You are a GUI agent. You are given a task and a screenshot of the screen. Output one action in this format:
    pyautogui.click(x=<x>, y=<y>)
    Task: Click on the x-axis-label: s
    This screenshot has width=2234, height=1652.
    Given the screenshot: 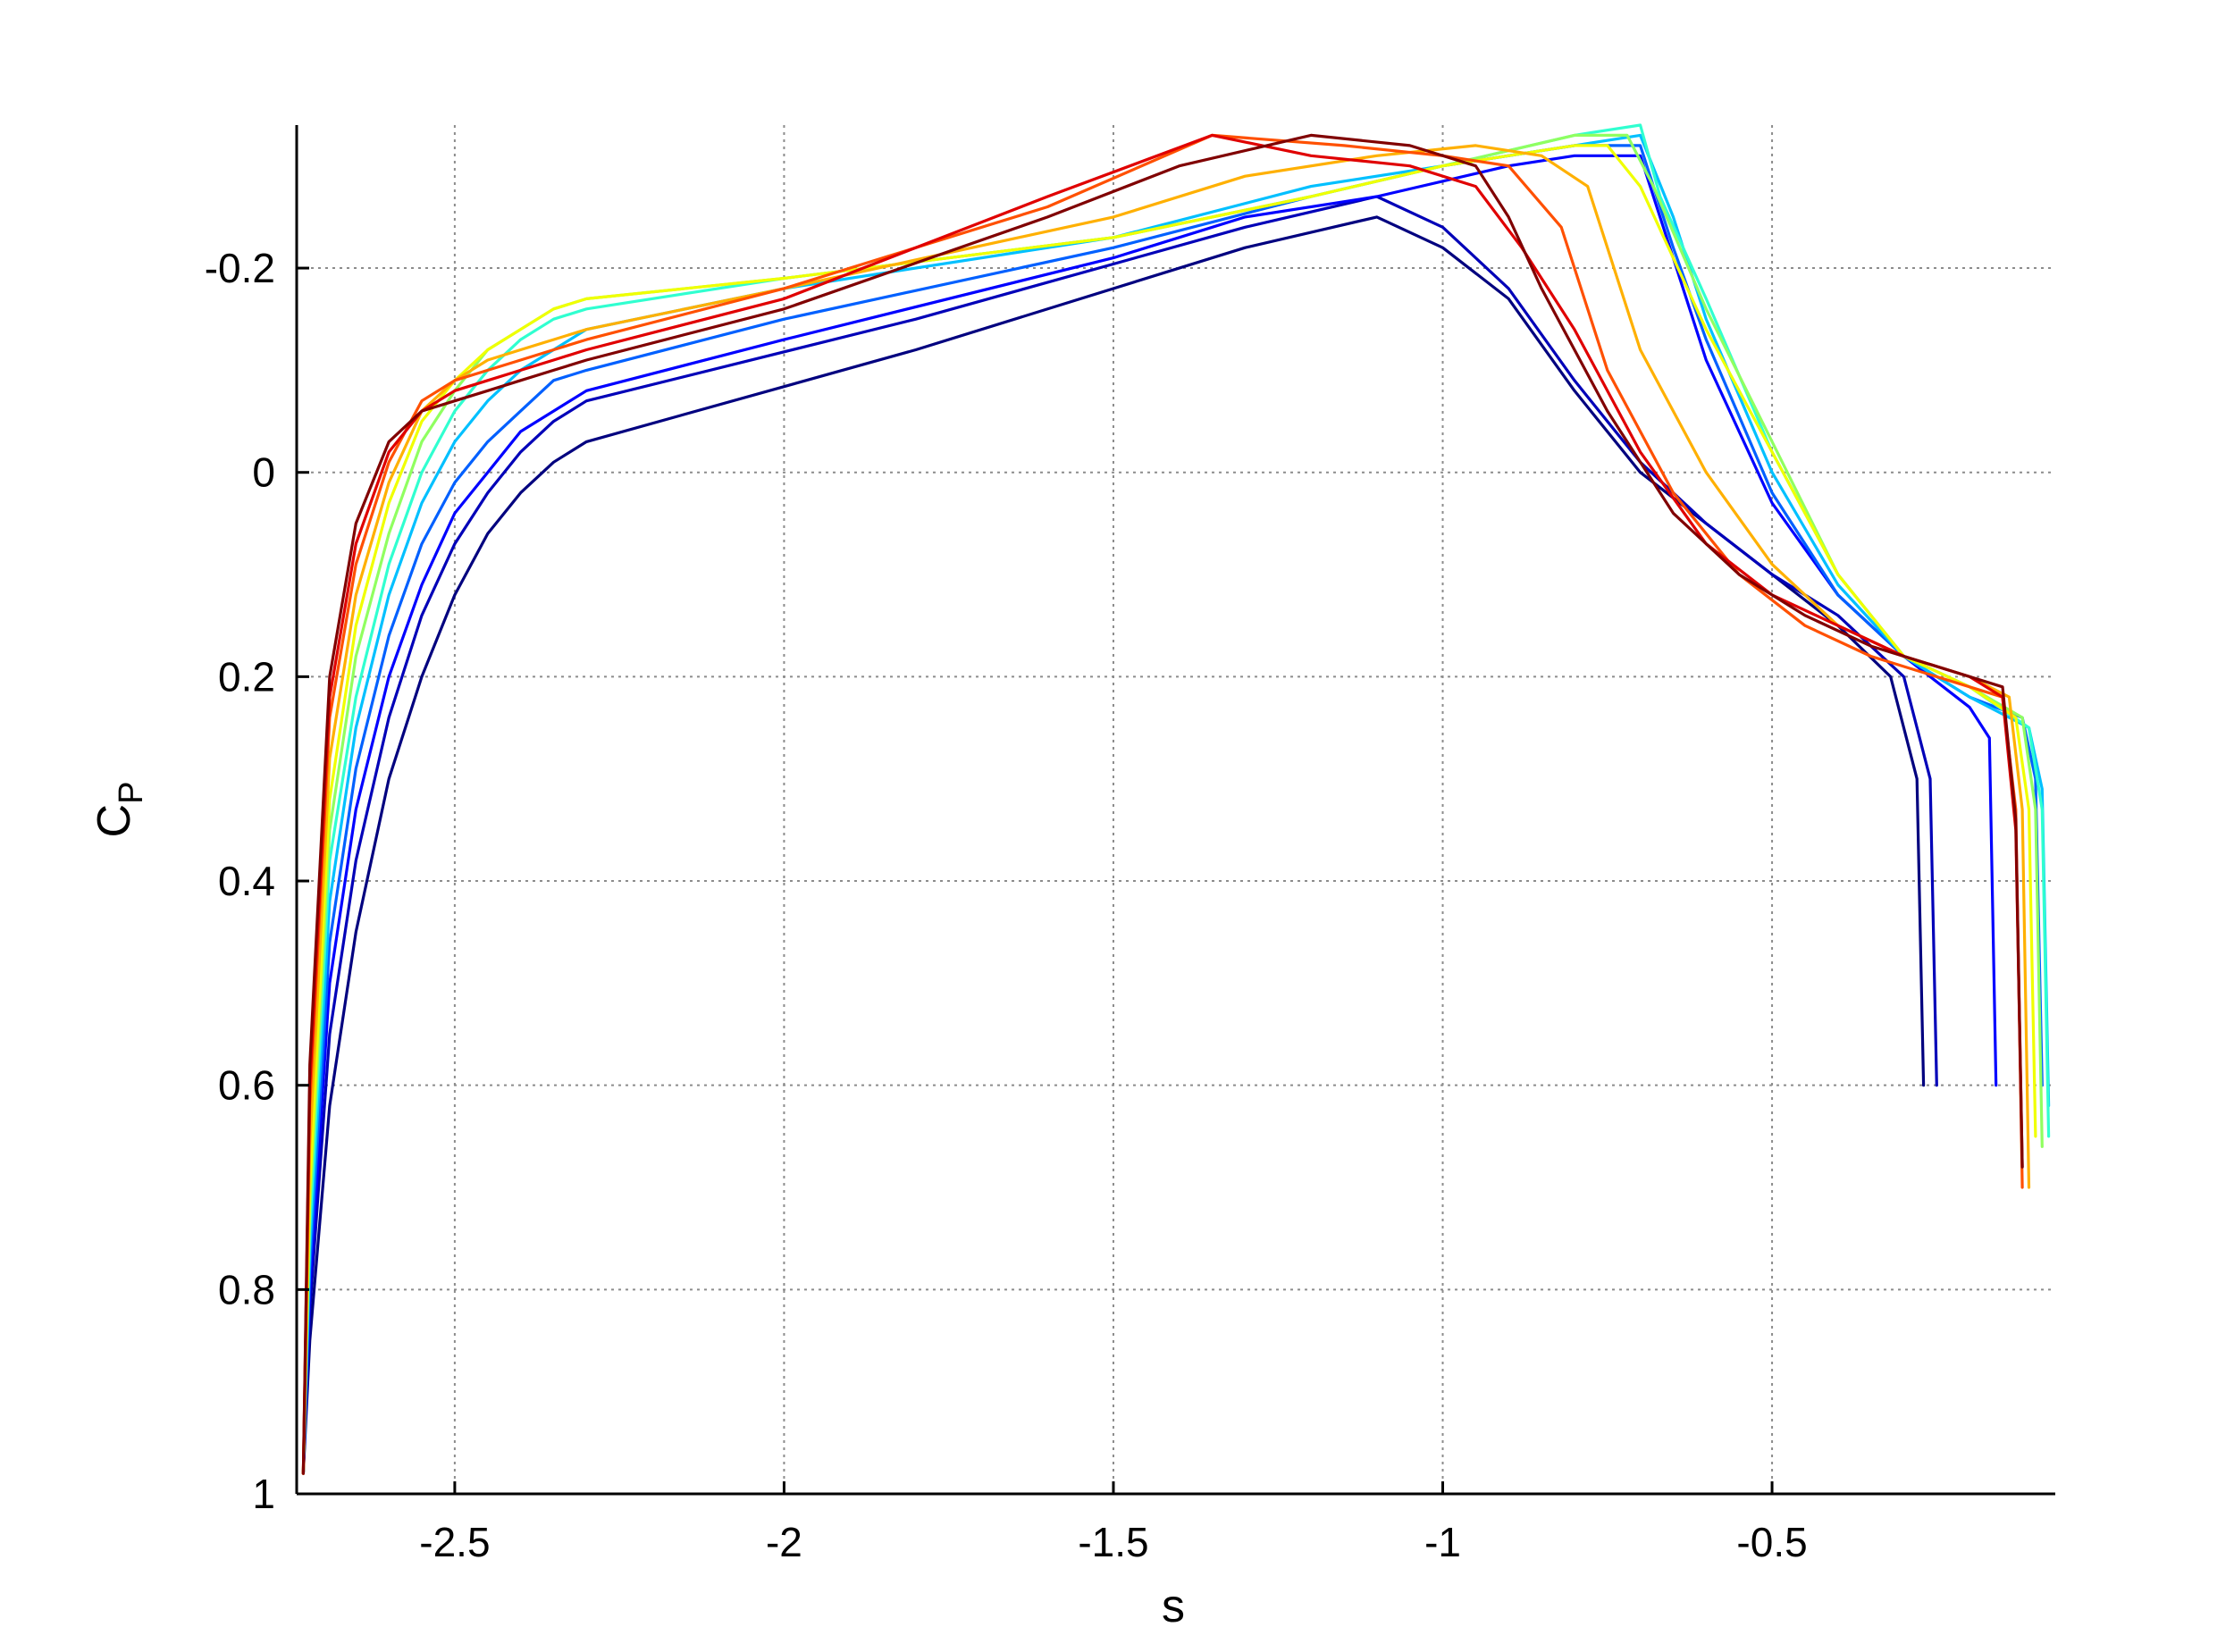 What is the action you would take?
    pyautogui.click(x=1173, y=1606)
    